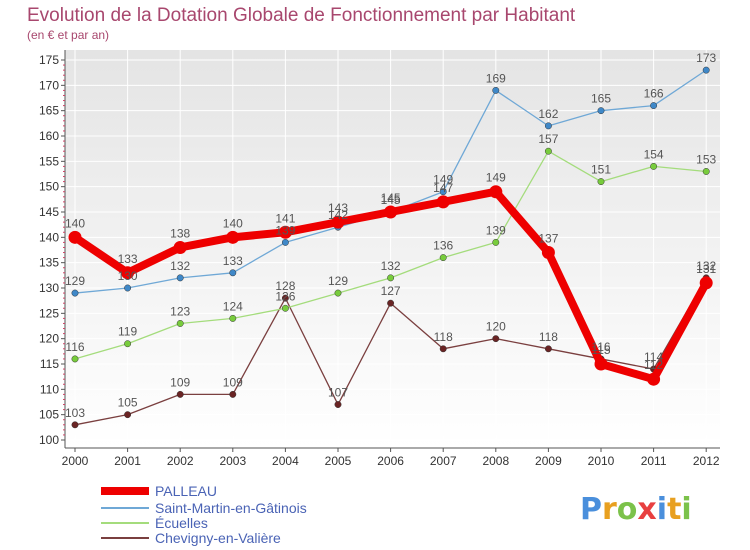 This screenshot has width=750, height=550. What do you see at coordinates (391, 291) in the screenshot?
I see `data-label: 127` at bounding box center [391, 291].